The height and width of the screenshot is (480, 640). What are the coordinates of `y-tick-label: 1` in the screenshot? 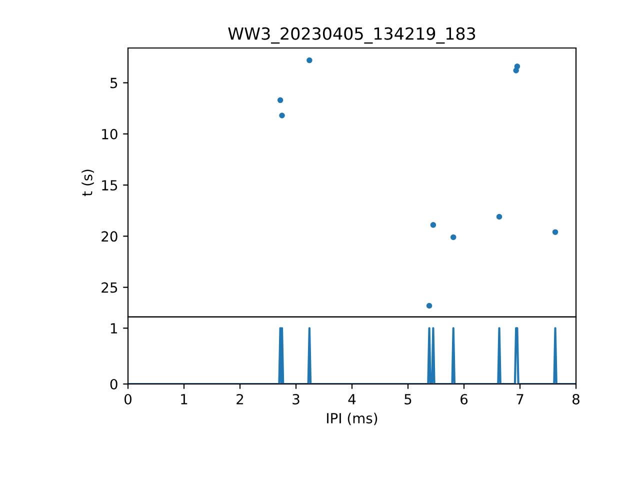 It's located at (113, 328).